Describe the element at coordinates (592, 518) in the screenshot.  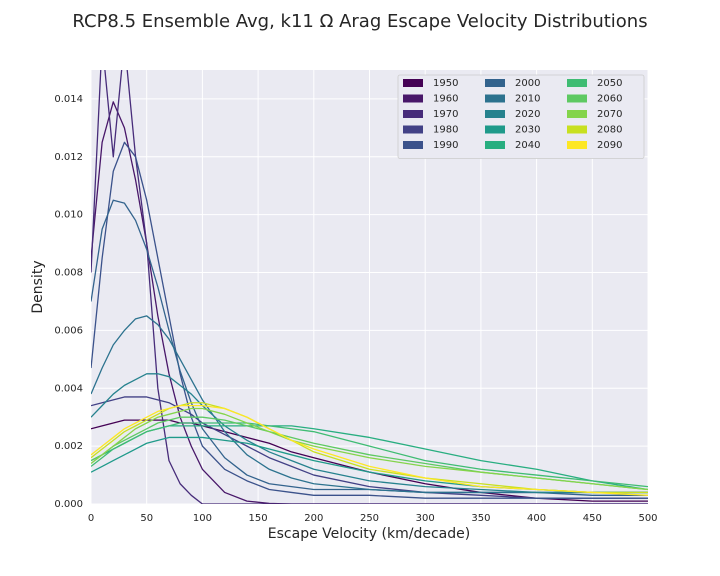
I see `x-tick-label: 450` at that location.